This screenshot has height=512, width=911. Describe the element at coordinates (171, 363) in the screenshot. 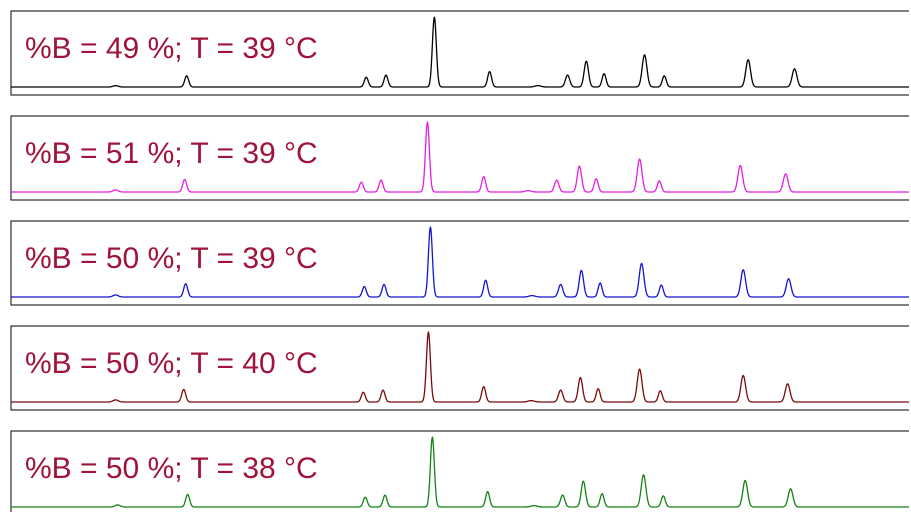

I see `panel-label: %B = 50 %; T = 40 °C` at that location.